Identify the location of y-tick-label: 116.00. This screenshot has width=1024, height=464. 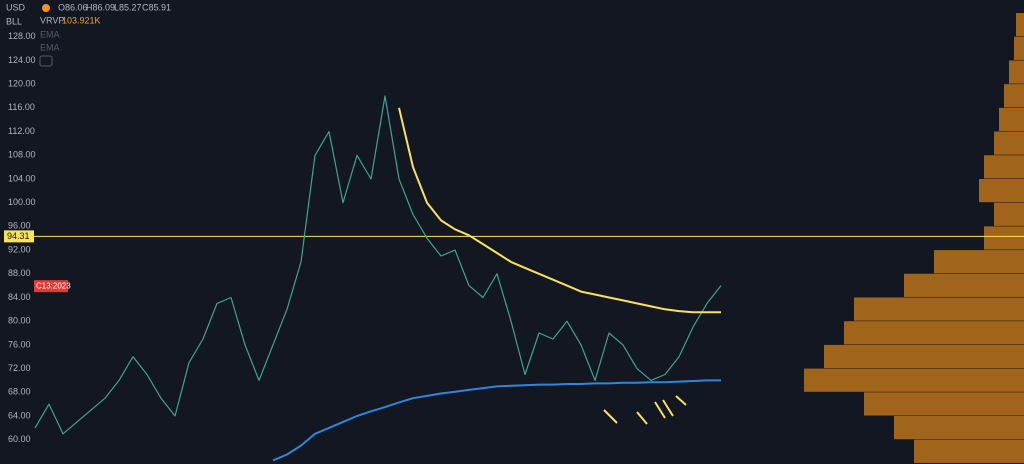
(21, 107).